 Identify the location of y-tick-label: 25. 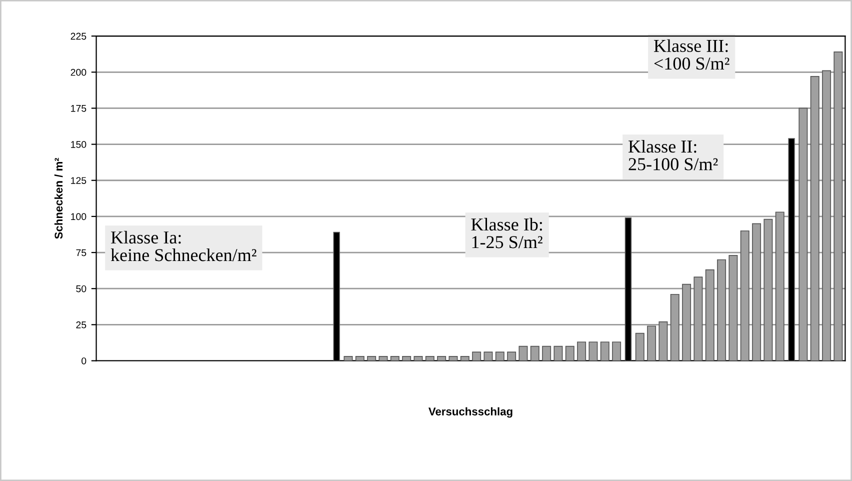
(81, 324).